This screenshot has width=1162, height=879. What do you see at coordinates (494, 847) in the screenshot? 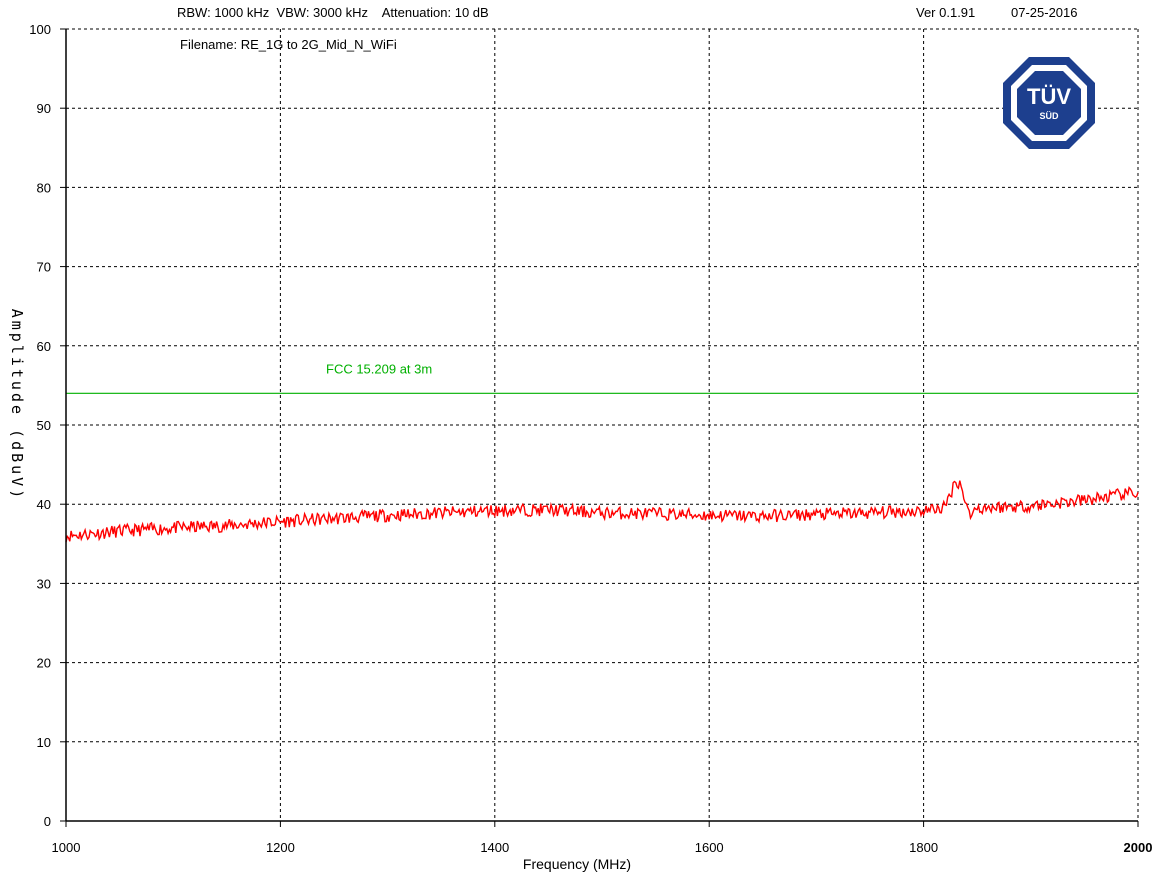
I see `x-tick-label: 1400` at bounding box center [494, 847].